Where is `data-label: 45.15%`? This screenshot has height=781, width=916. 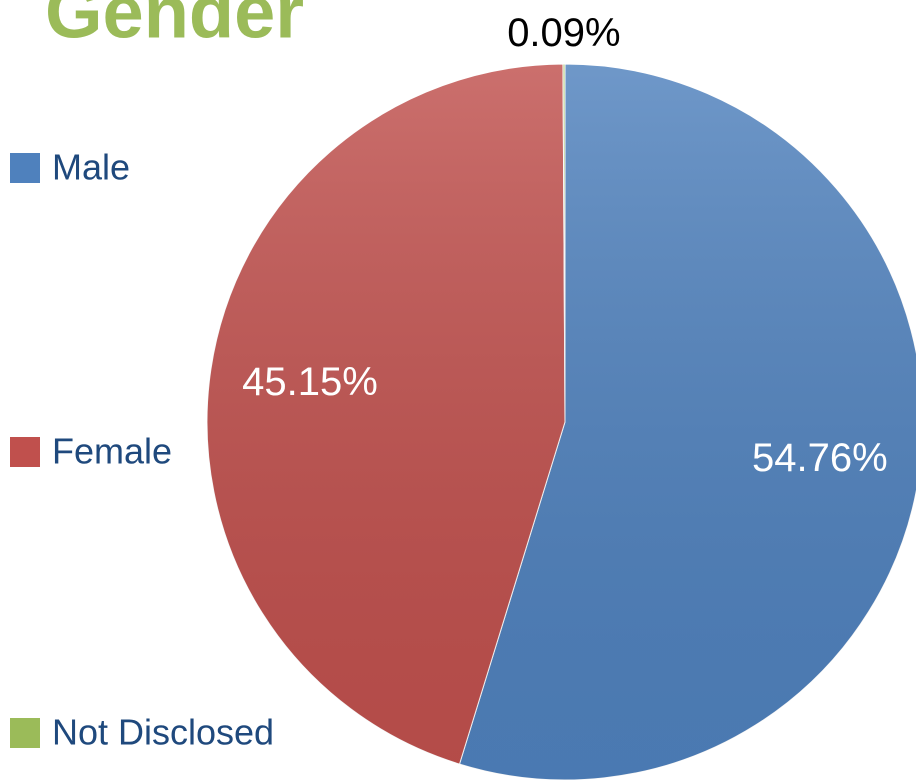 data-label: 45.15% is located at coordinates (310, 382).